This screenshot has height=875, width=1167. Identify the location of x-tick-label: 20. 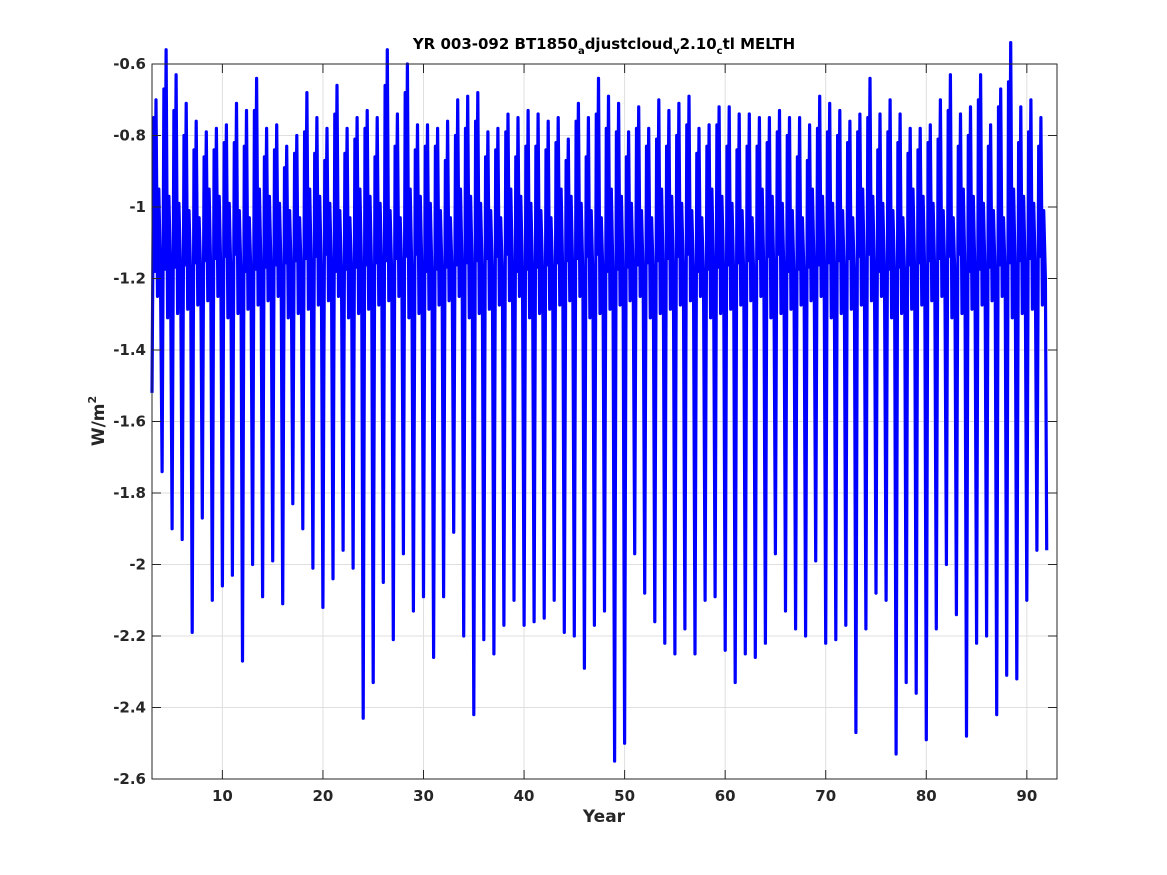
(323, 796).